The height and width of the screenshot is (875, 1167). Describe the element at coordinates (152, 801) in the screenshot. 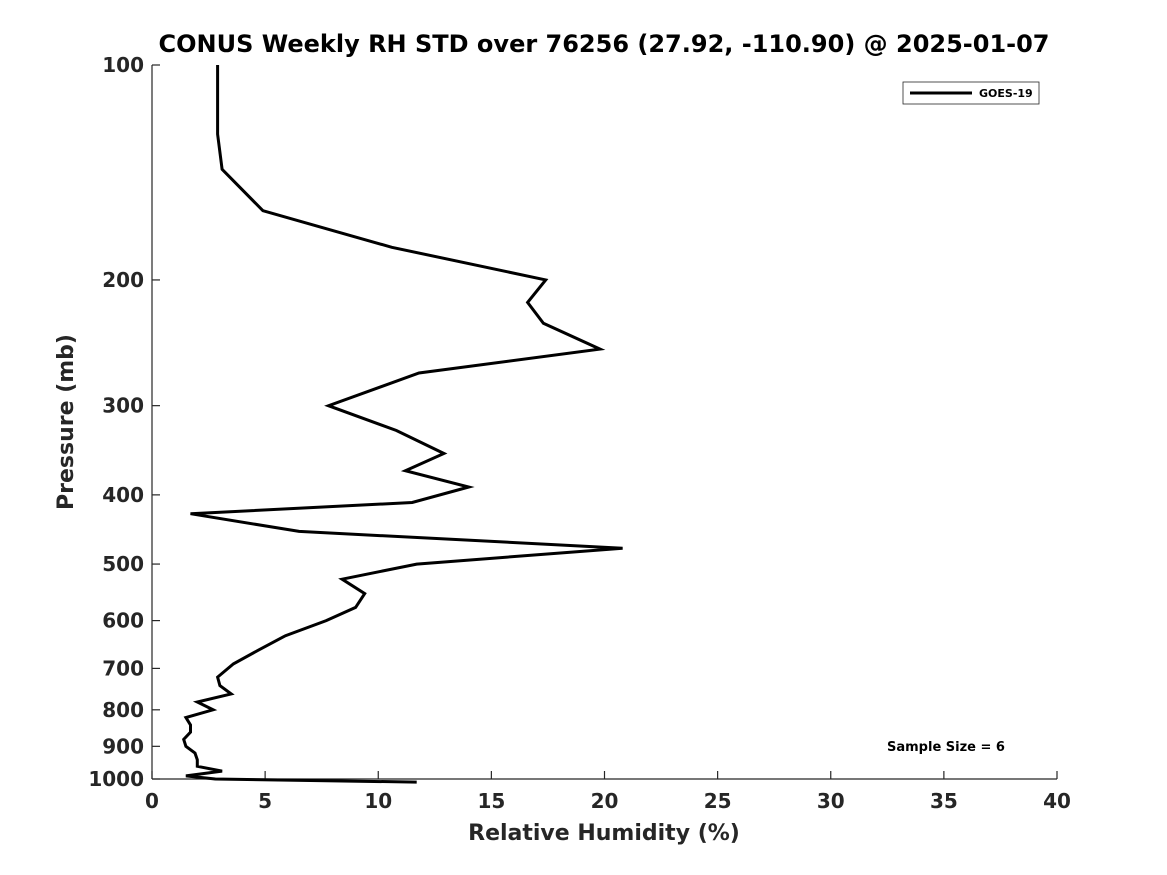

I see `x-tick-label: 0` at that location.